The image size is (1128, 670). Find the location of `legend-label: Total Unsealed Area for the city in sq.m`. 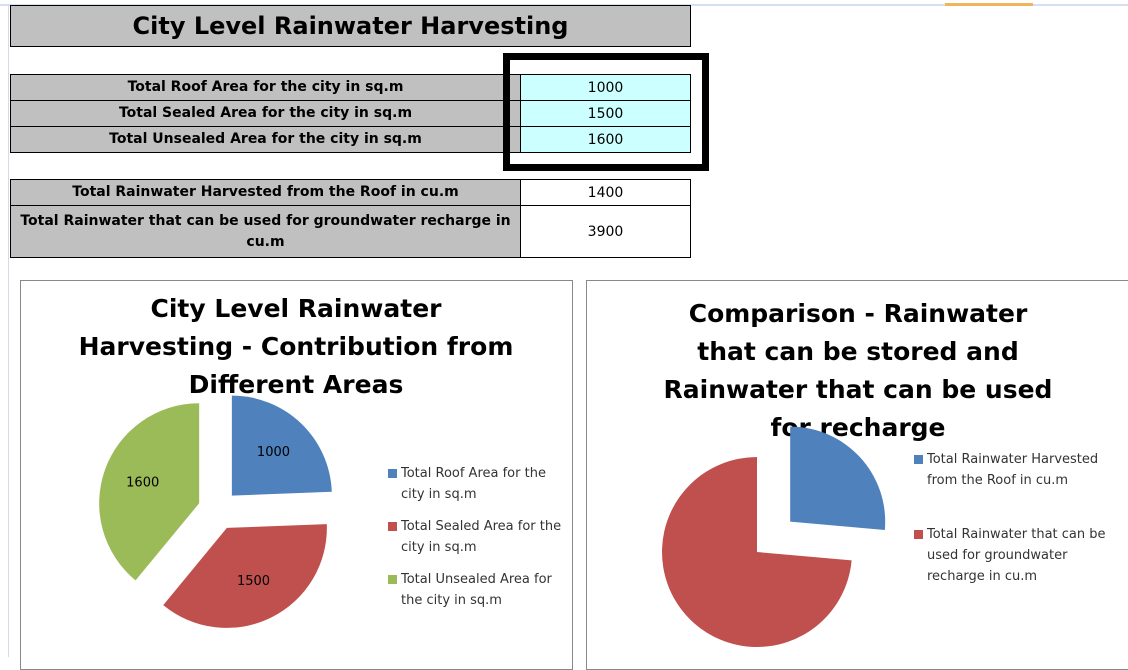

legend-label: Total Unsealed Area for the city in sq.m is located at coordinates (476, 590).